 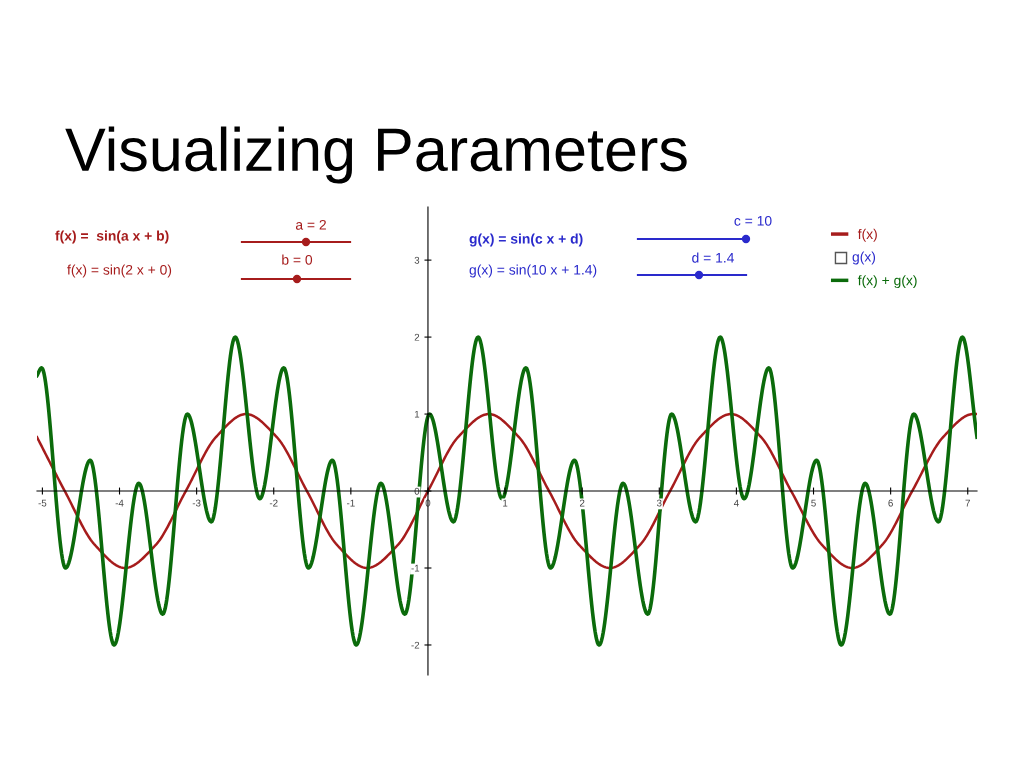 I want to click on y-tick-label: 1, so click(x=417, y=414).